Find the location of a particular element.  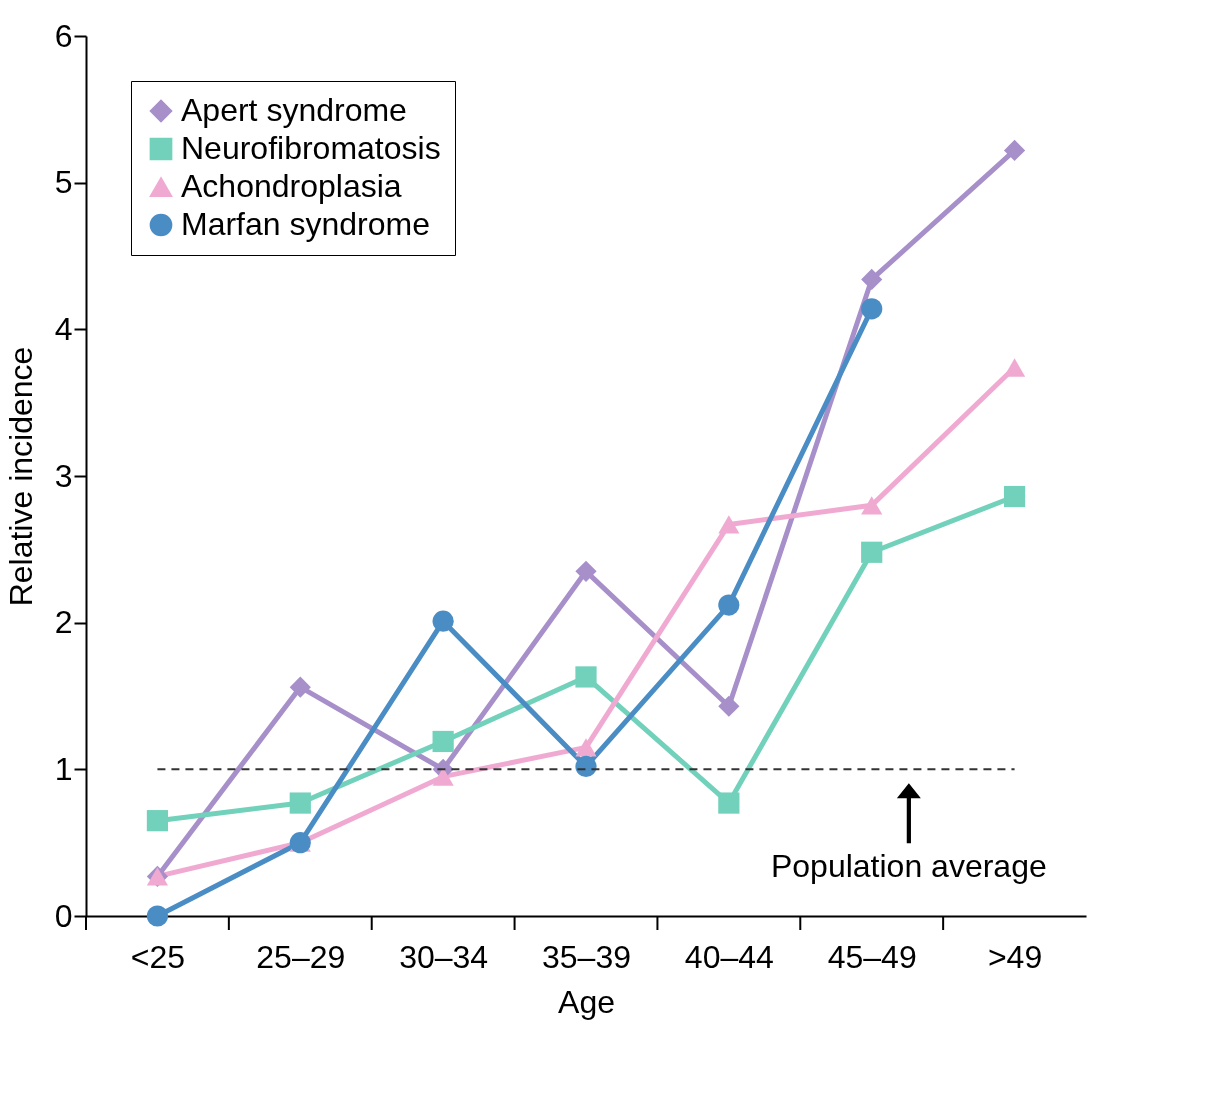

y-tick-label: 6 is located at coordinates (63, 35).